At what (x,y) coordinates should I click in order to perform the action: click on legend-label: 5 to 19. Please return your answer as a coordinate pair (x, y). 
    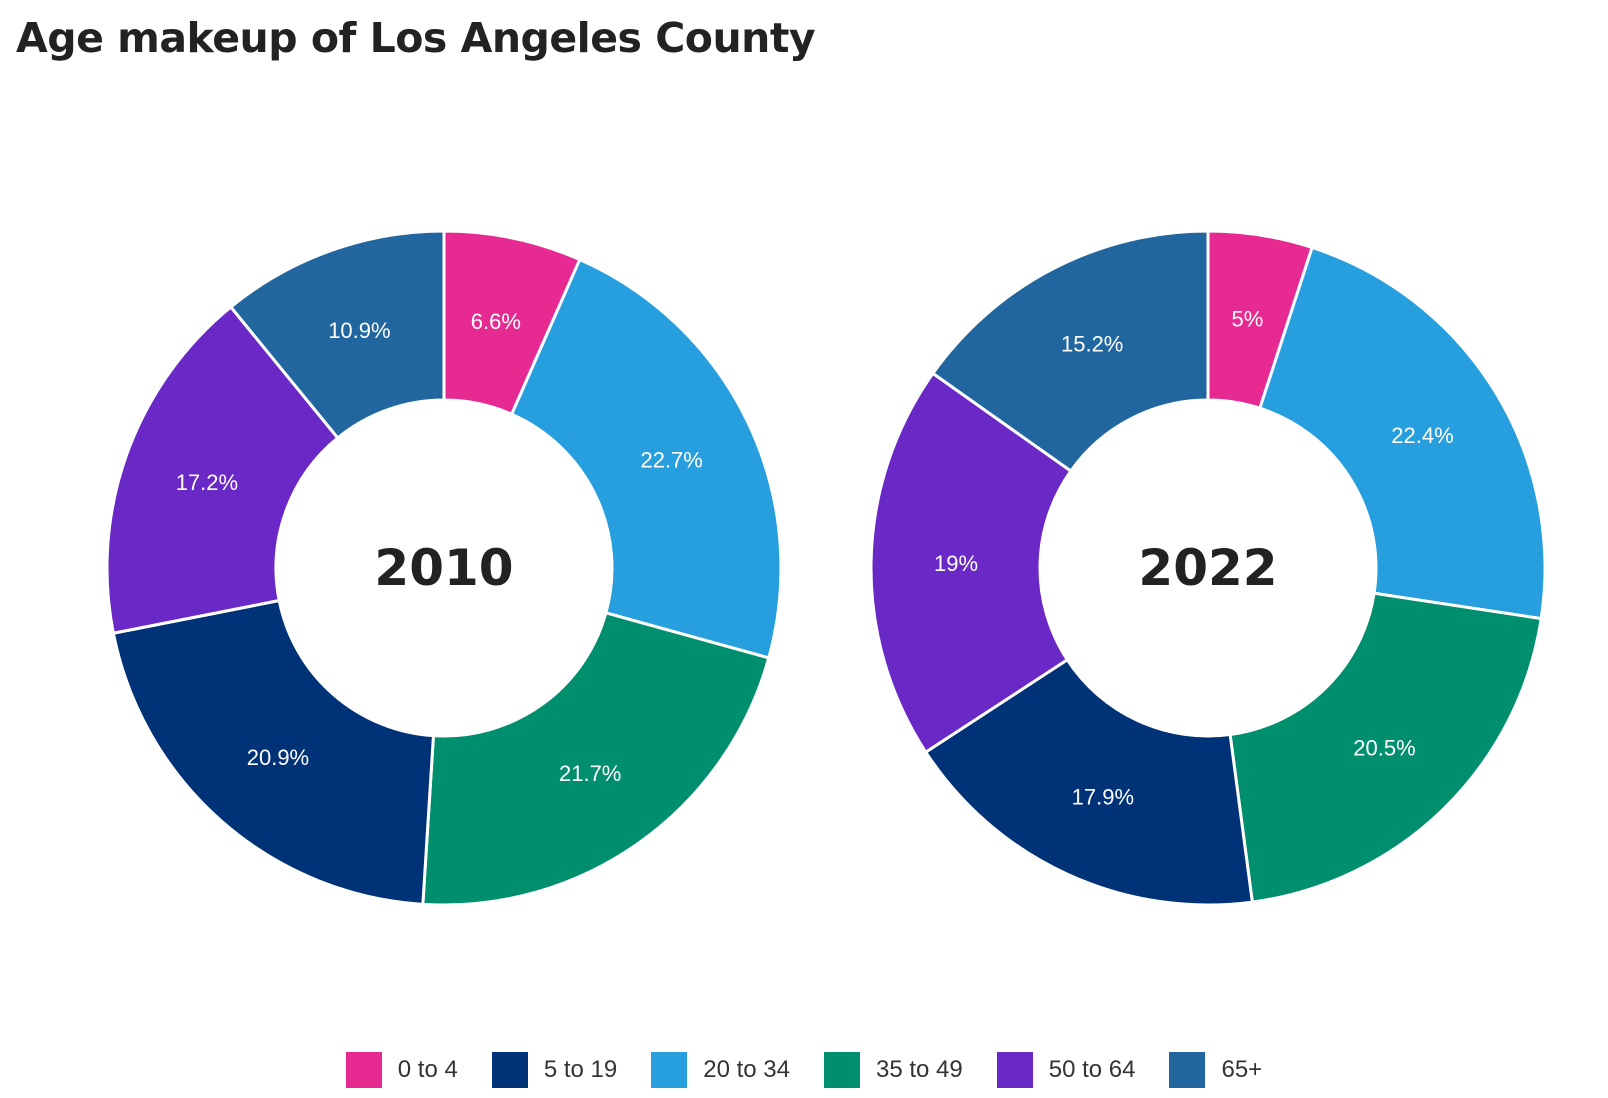
    Looking at the image, I should click on (580, 1069).